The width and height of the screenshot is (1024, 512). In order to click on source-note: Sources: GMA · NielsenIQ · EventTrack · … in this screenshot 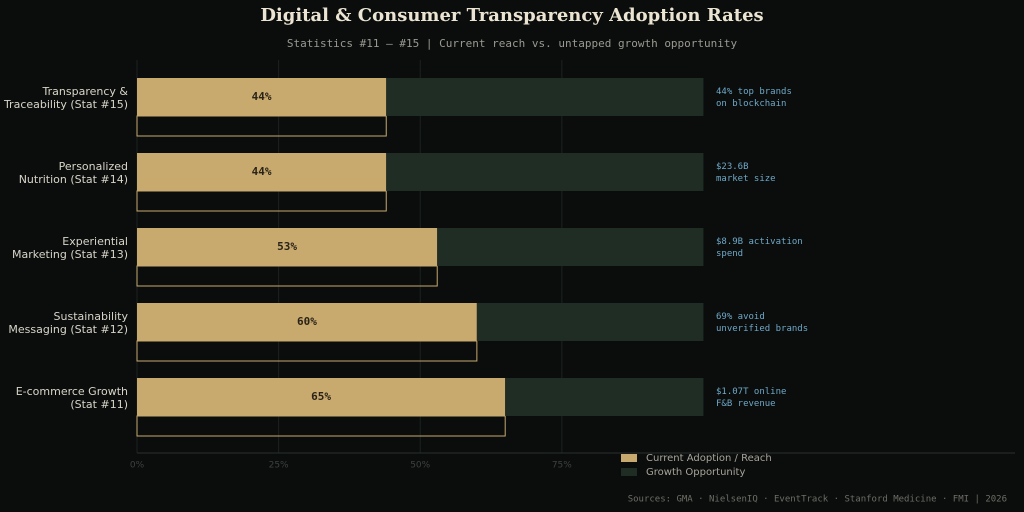, I will do `click(817, 500)`.